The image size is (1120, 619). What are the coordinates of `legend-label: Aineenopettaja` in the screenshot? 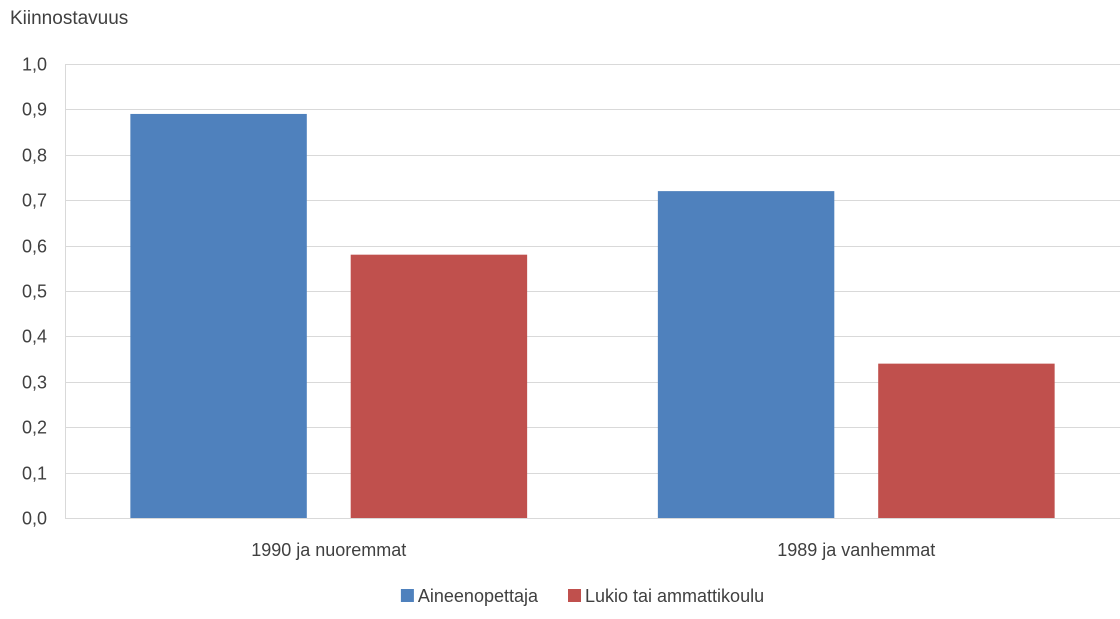 It's located at (478, 596).